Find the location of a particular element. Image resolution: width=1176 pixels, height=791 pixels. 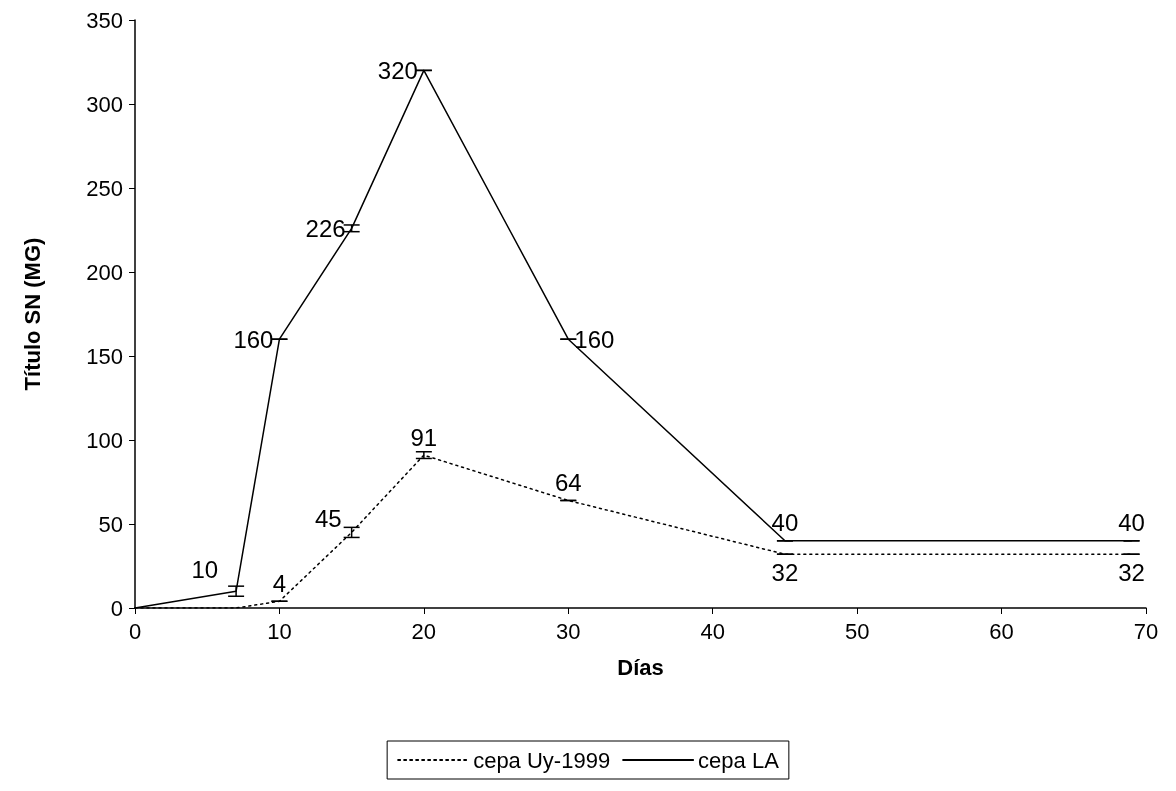

x-tick-label: 40 is located at coordinates (712, 631).